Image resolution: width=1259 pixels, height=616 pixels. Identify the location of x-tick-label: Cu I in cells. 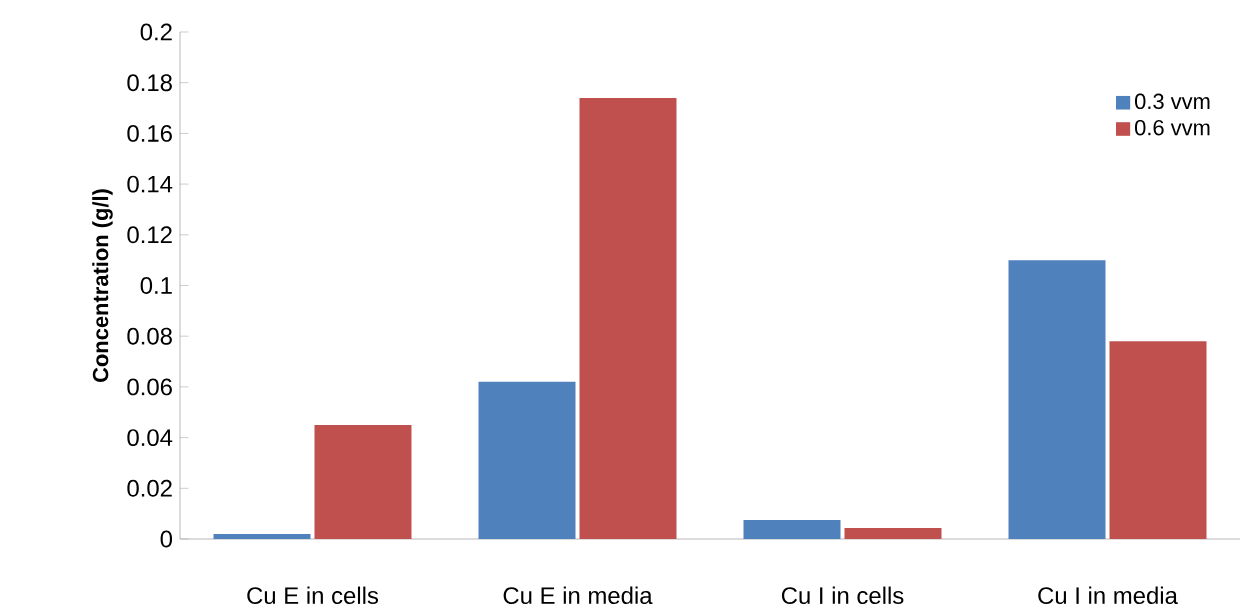
(842, 595).